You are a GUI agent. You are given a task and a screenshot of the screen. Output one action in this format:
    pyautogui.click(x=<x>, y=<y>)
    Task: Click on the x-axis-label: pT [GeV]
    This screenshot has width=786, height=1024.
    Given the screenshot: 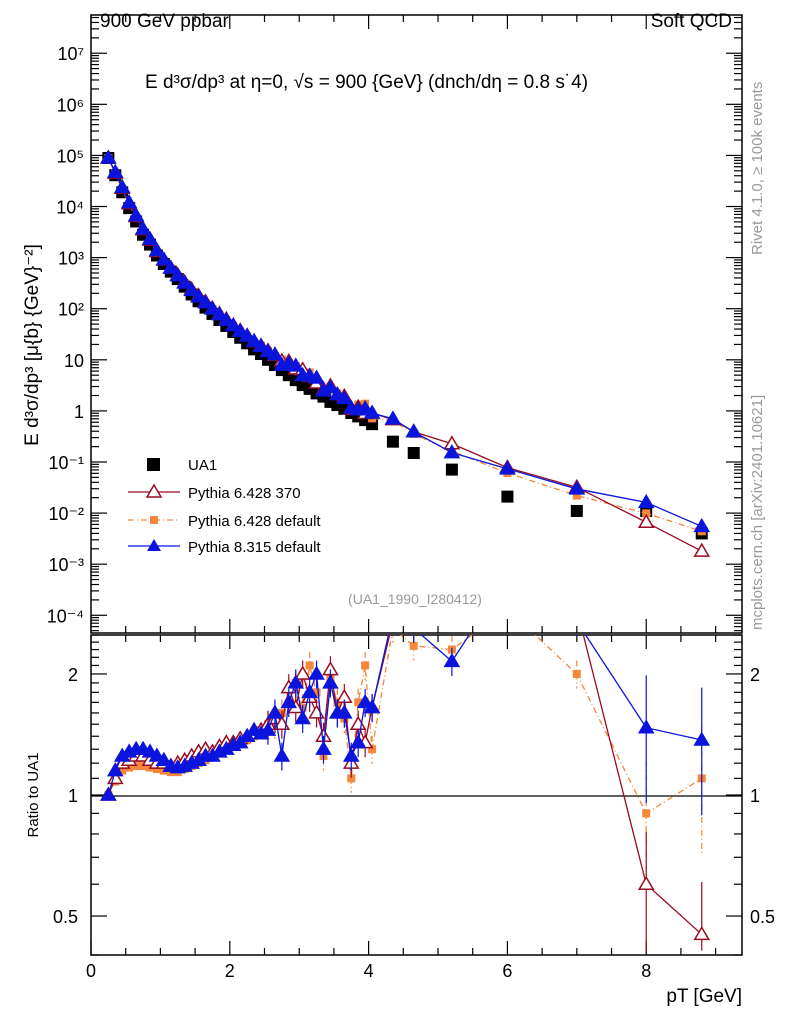 What is the action you would take?
    pyautogui.click(x=704, y=996)
    